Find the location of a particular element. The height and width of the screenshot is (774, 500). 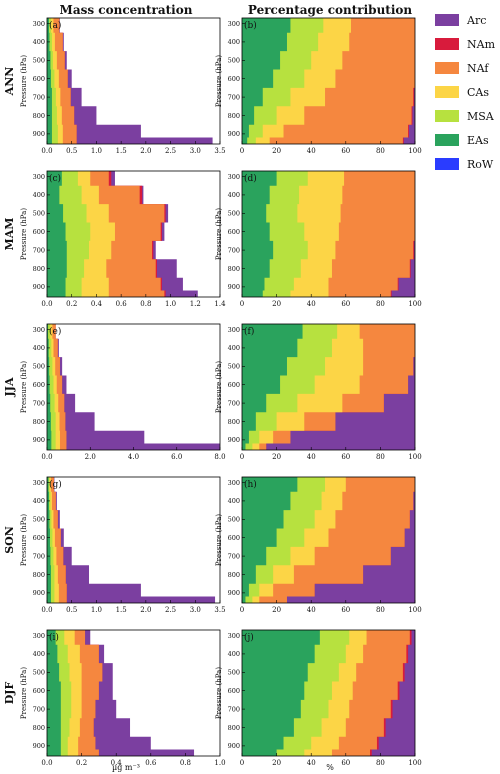

x-tick-label: 80 is located at coordinates (380, 304).